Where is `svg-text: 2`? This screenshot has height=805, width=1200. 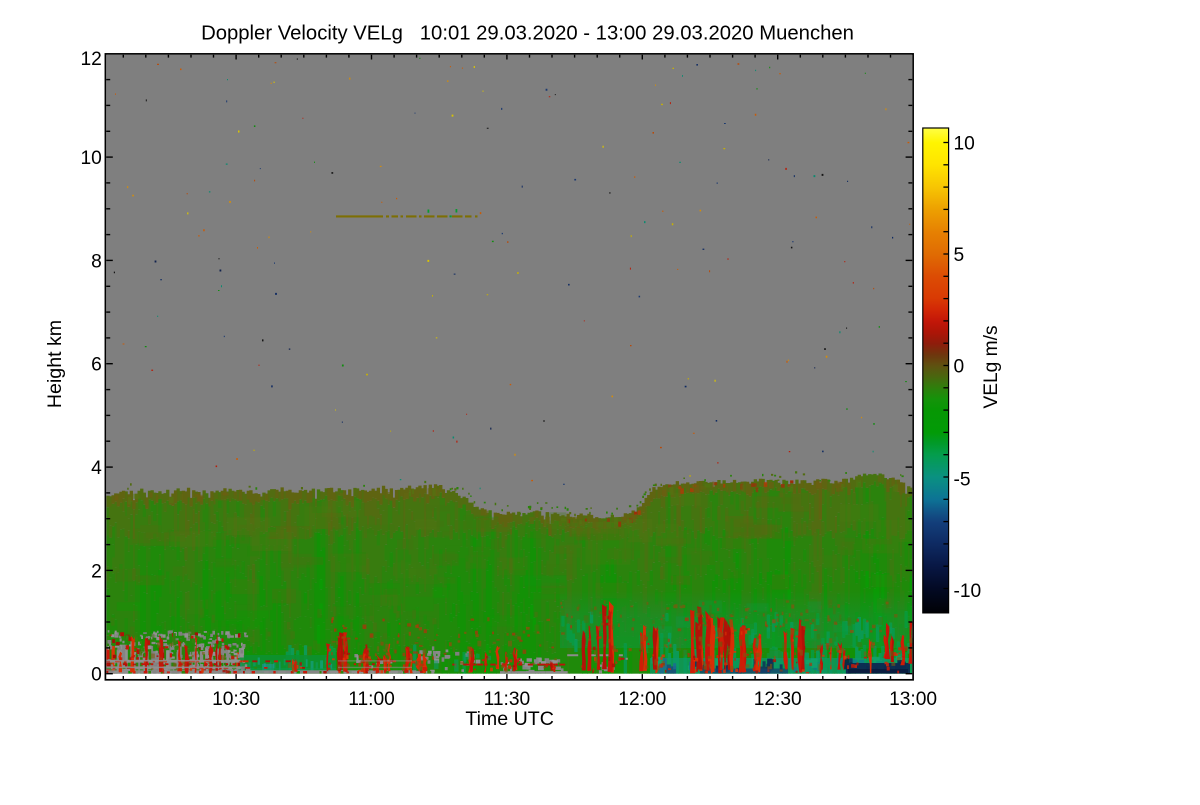
svg-text: 2 is located at coordinates (96, 571).